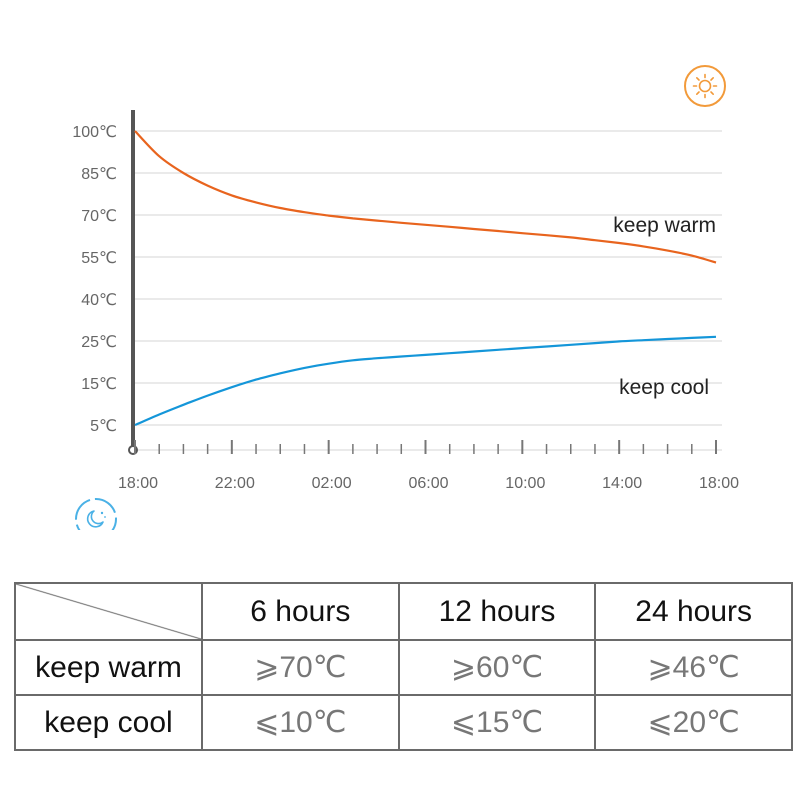  What do you see at coordinates (705, 86) in the screenshot?
I see `sun-icon` at bounding box center [705, 86].